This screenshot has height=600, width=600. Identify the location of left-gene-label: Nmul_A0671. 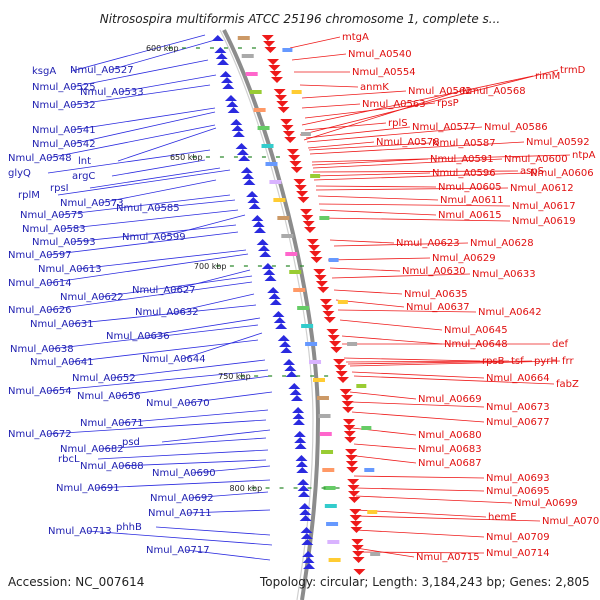
(112, 423).